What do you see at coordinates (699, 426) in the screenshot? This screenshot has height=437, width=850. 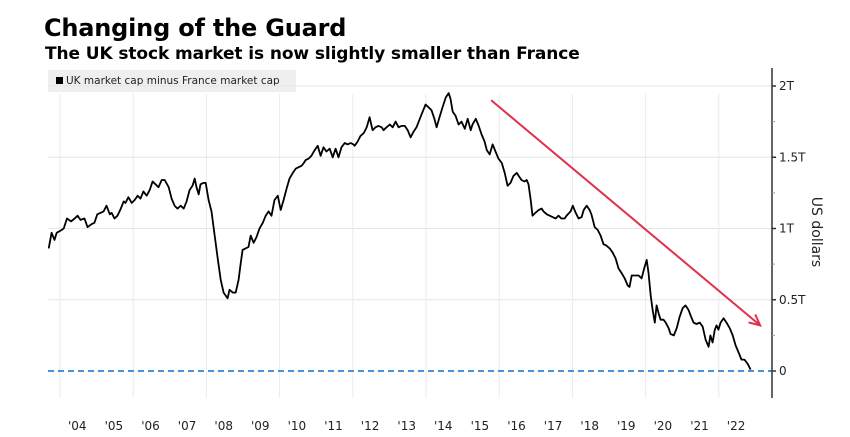 I see `x-tick-label: '21` at bounding box center [699, 426].